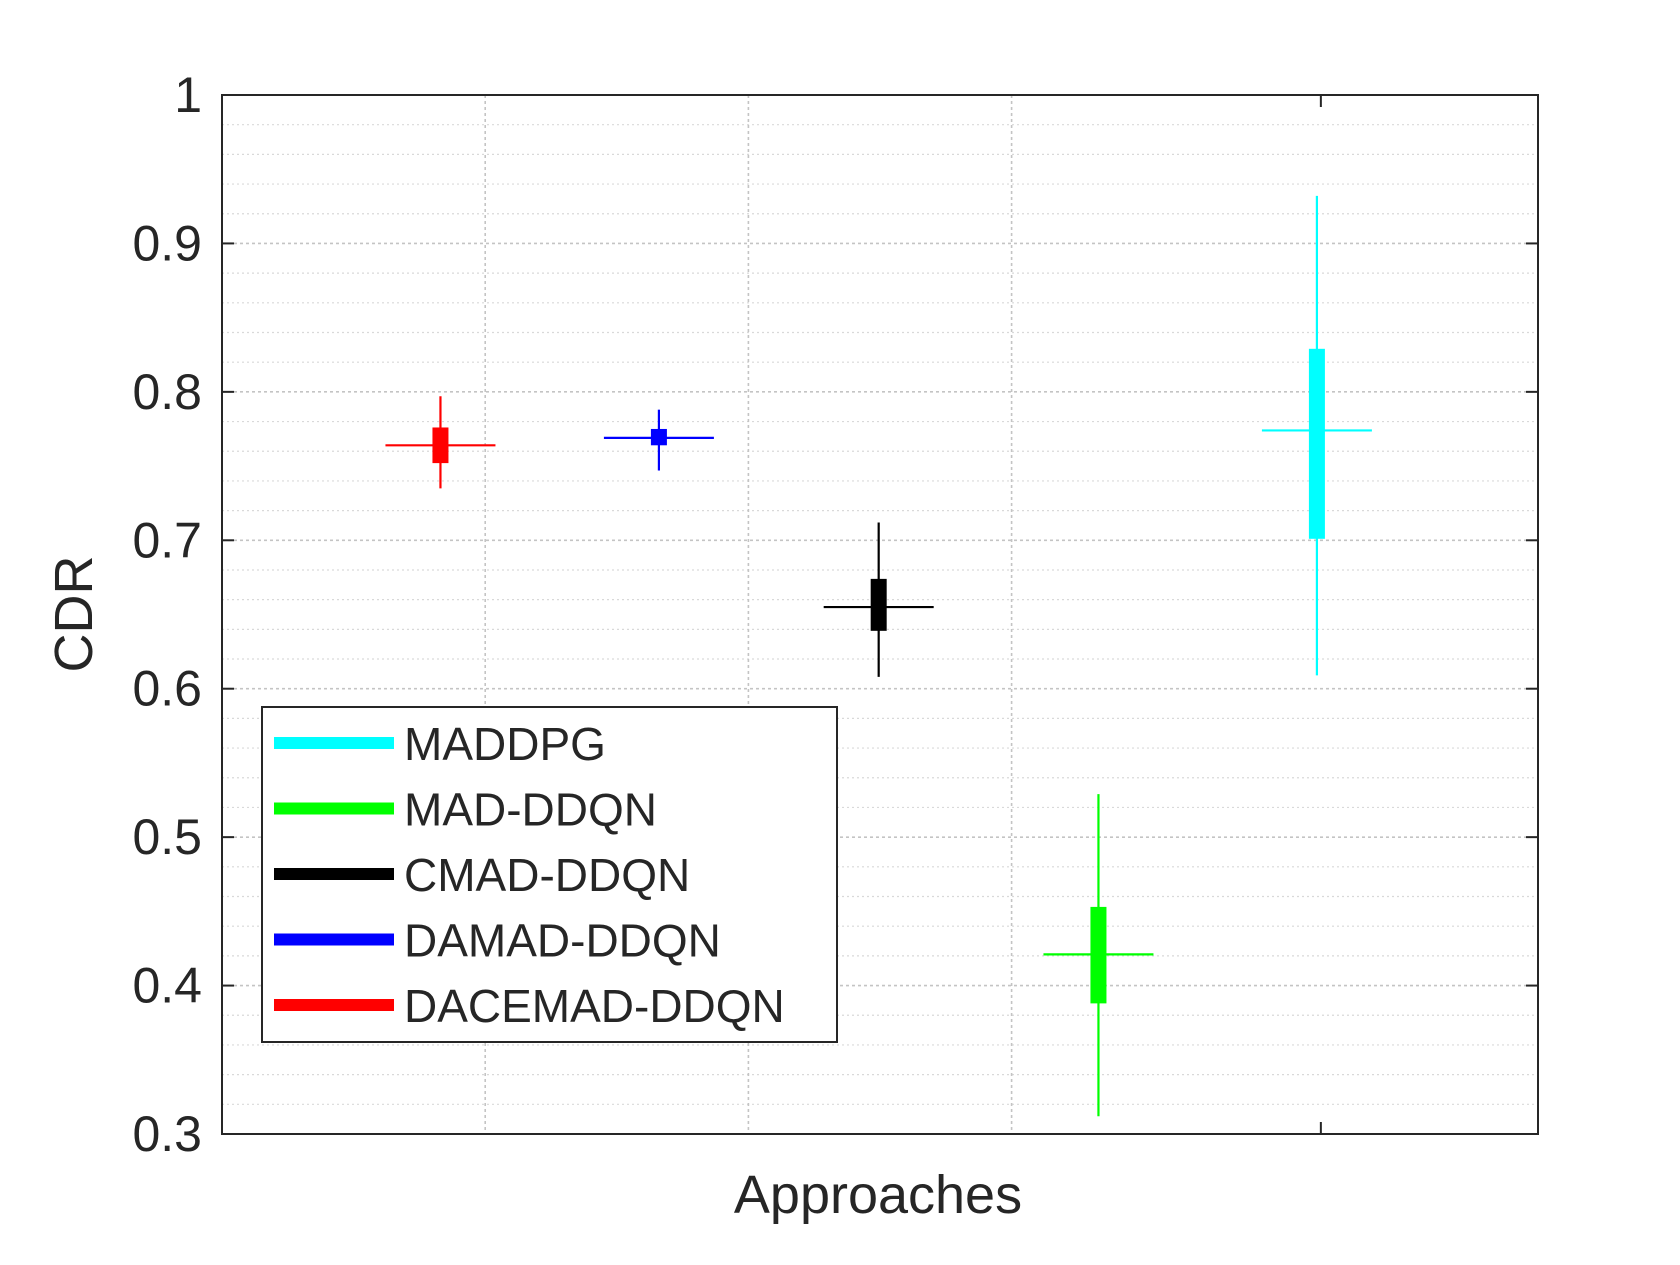 The width and height of the screenshot is (1680, 1265). Describe the element at coordinates (562, 941) in the screenshot. I see `legend-label-damad-ddqn: DAMAD-DDQN` at that location.